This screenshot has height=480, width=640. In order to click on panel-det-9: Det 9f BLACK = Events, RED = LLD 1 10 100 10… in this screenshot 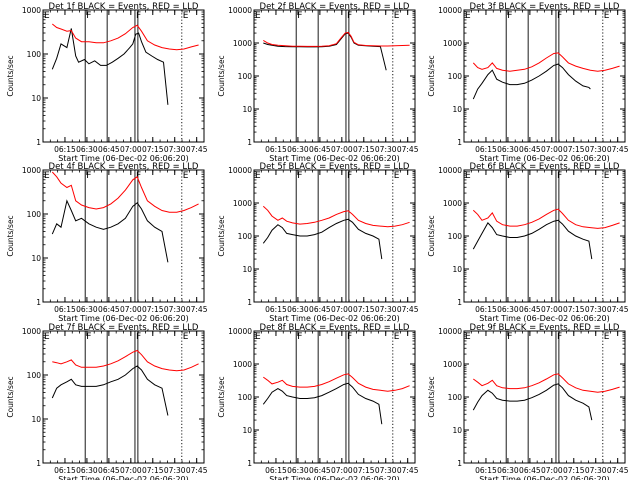, I will do `click(528, 401)`.